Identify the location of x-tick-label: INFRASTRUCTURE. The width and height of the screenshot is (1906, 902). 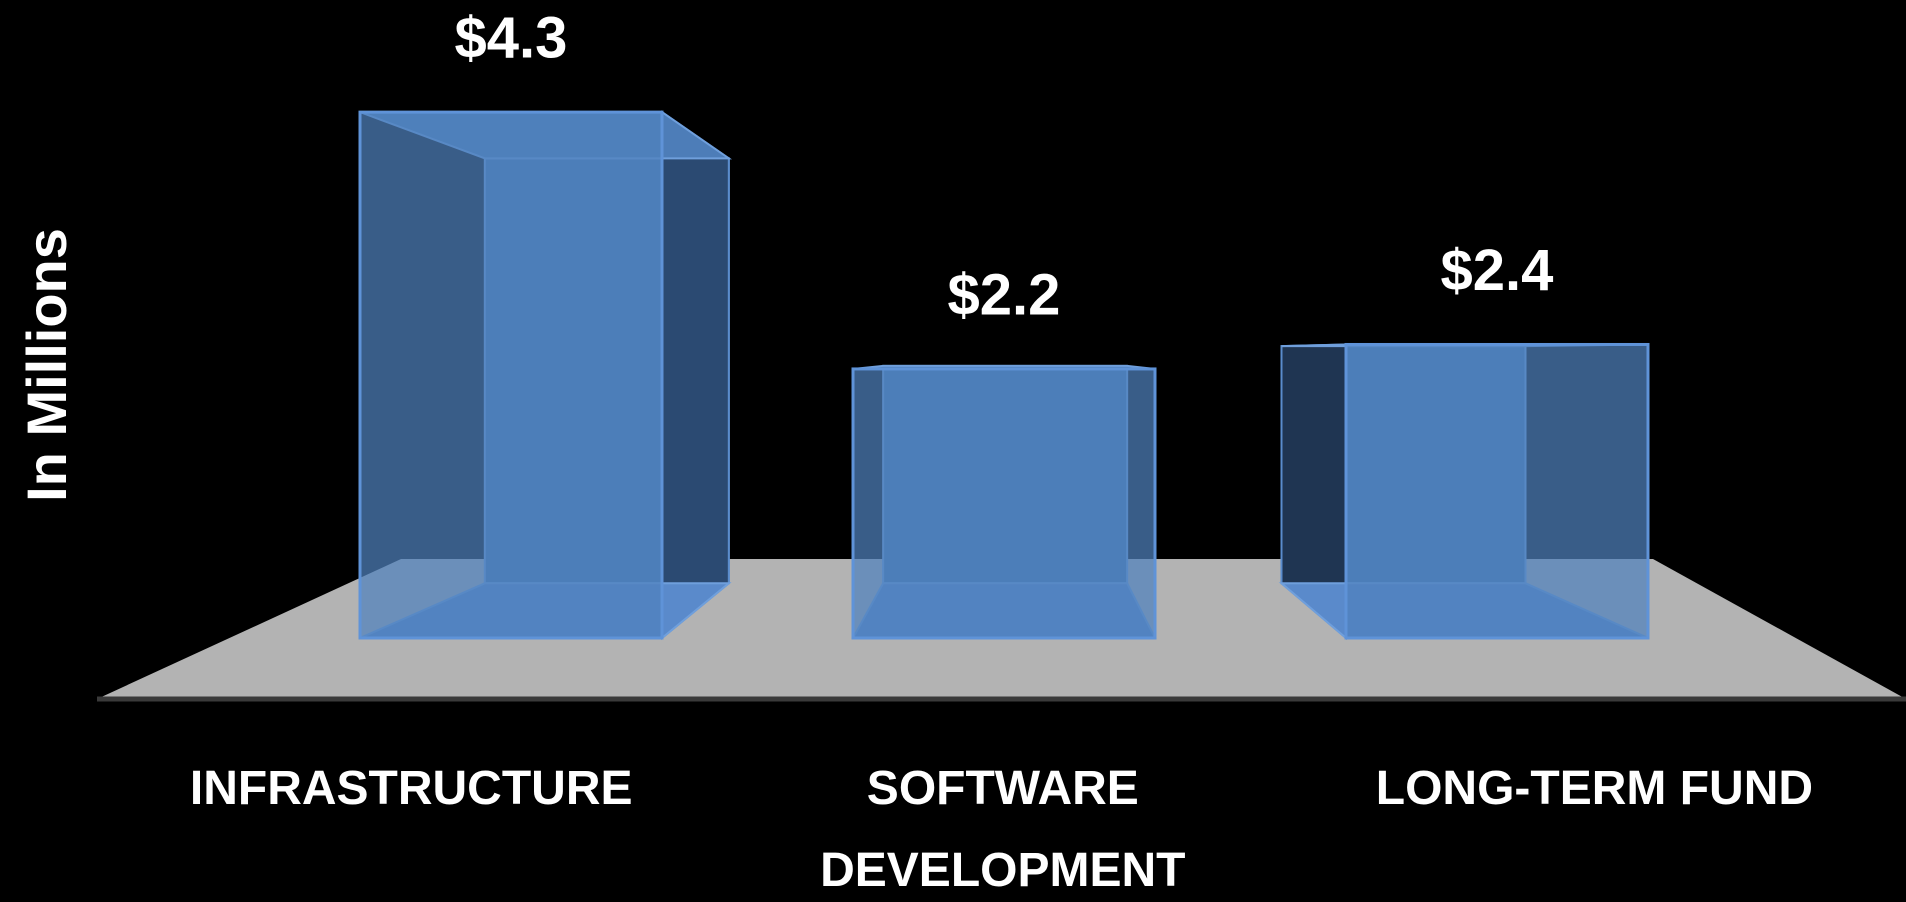
(411, 788).